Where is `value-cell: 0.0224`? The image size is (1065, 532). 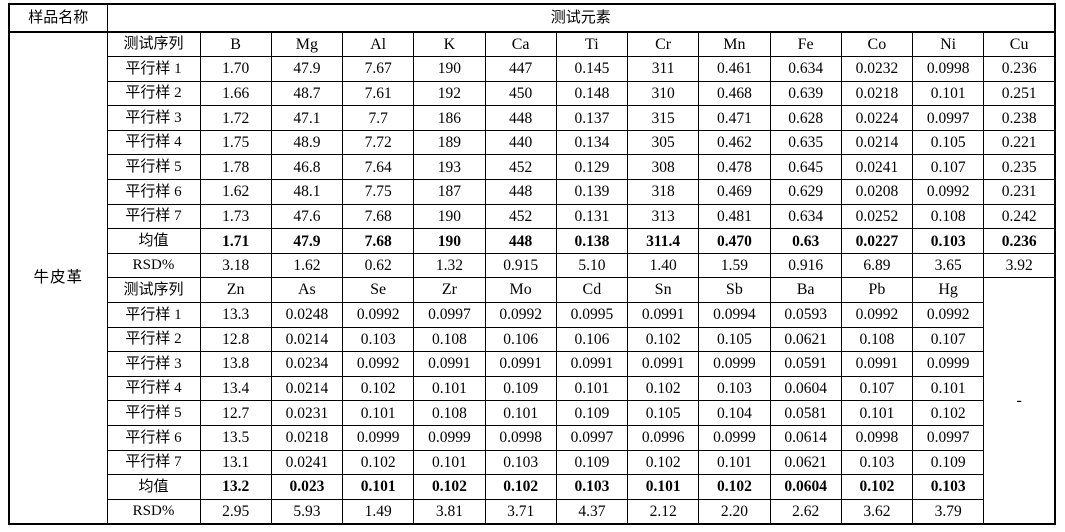
value-cell: 0.0224 is located at coordinates (877, 118).